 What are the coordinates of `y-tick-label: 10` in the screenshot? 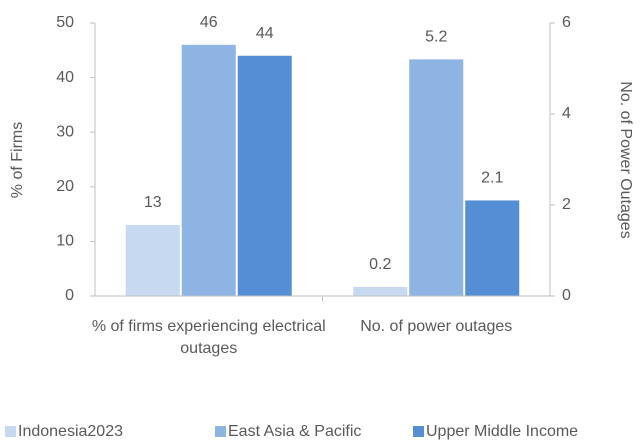 It's located at (65, 241).